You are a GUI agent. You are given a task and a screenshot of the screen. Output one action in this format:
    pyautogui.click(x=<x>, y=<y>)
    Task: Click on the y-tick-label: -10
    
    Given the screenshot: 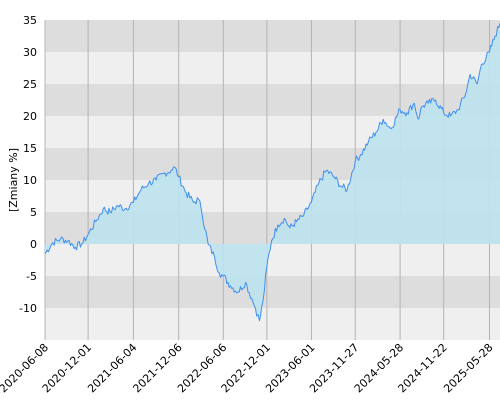 What is the action you would take?
    pyautogui.click(x=28, y=308)
    